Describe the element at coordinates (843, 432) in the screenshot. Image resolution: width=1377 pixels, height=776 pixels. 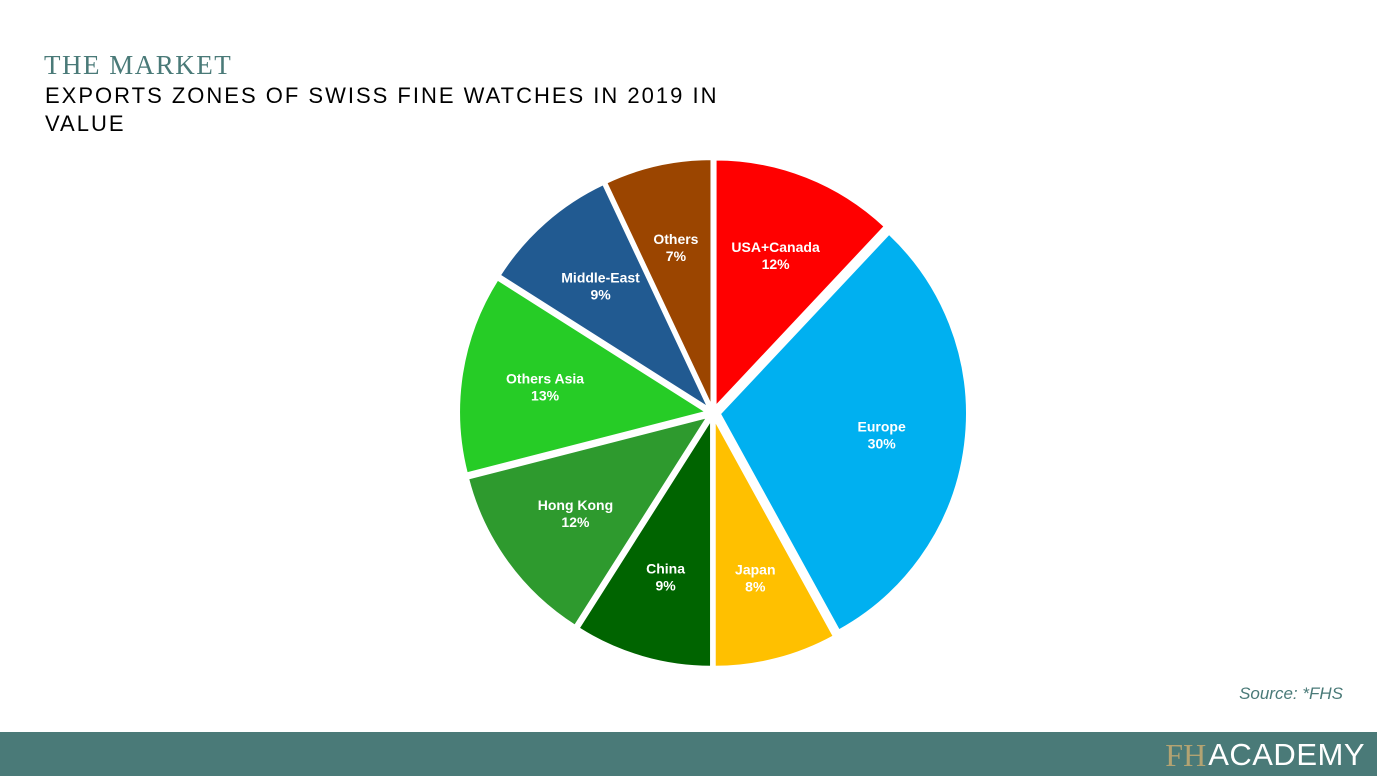
I see `pie-slice-europe` at that location.